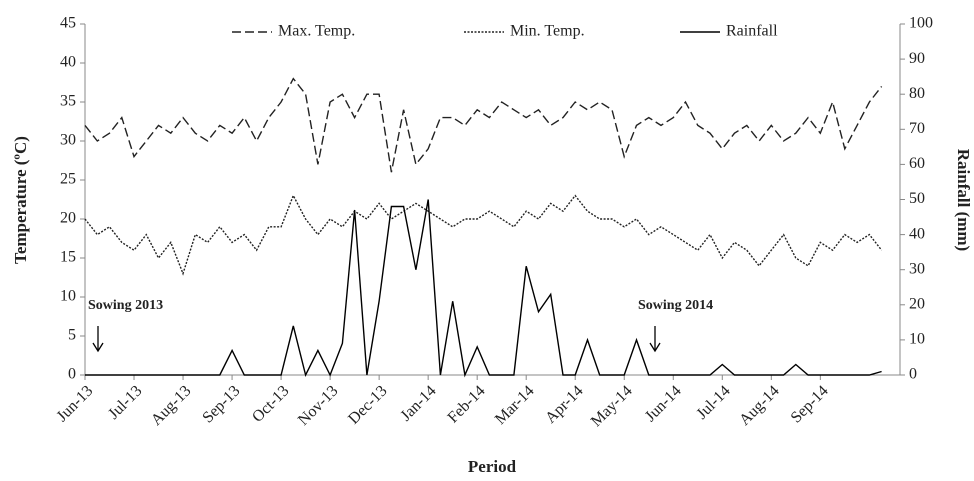 The image size is (974, 481). What do you see at coordinates (917, 233) in the screenshot?
I see `y2-tick-label: 40` at bounding box center [917, 233].